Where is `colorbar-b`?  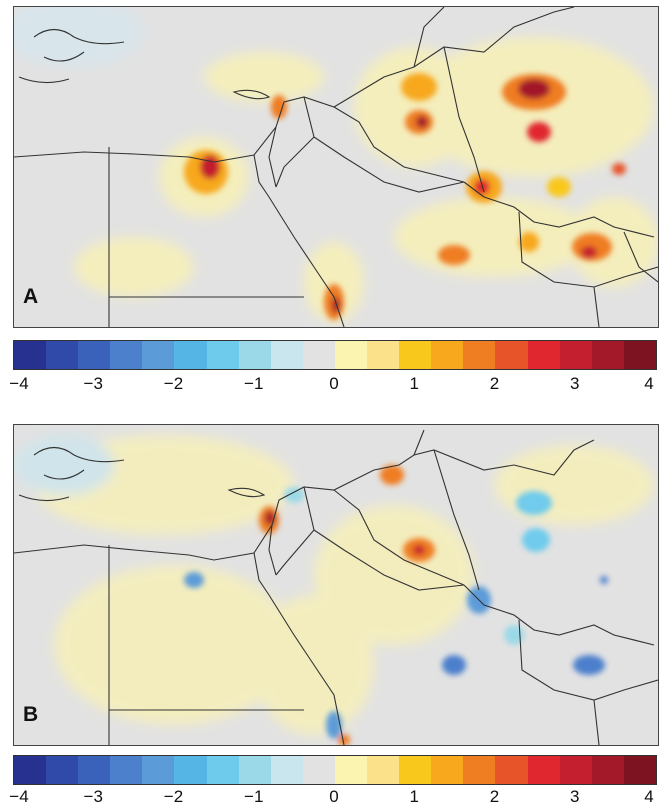
colorbar-b is located at coordinates (335, 770).